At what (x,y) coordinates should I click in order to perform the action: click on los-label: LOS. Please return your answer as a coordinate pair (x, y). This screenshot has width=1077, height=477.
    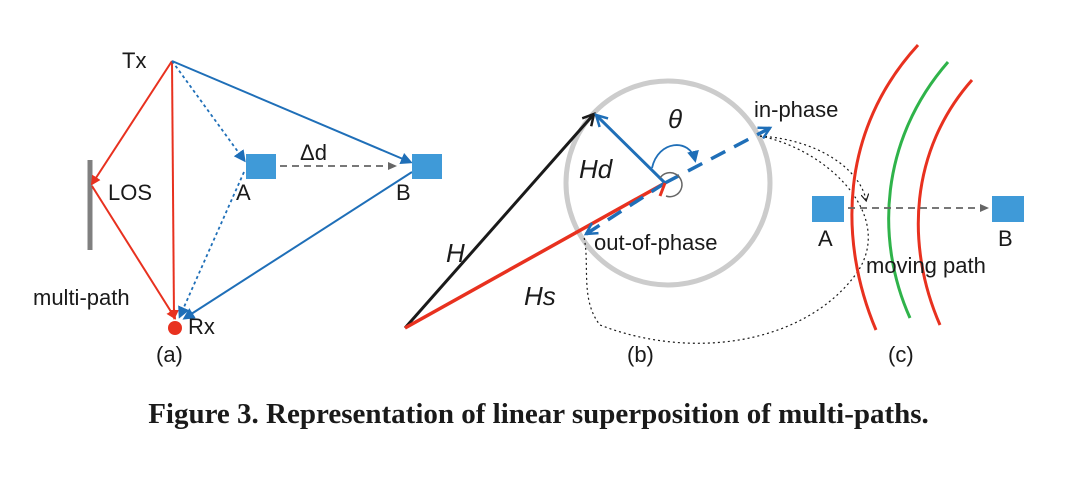
    Looking at the image, I should click on (130, 192).